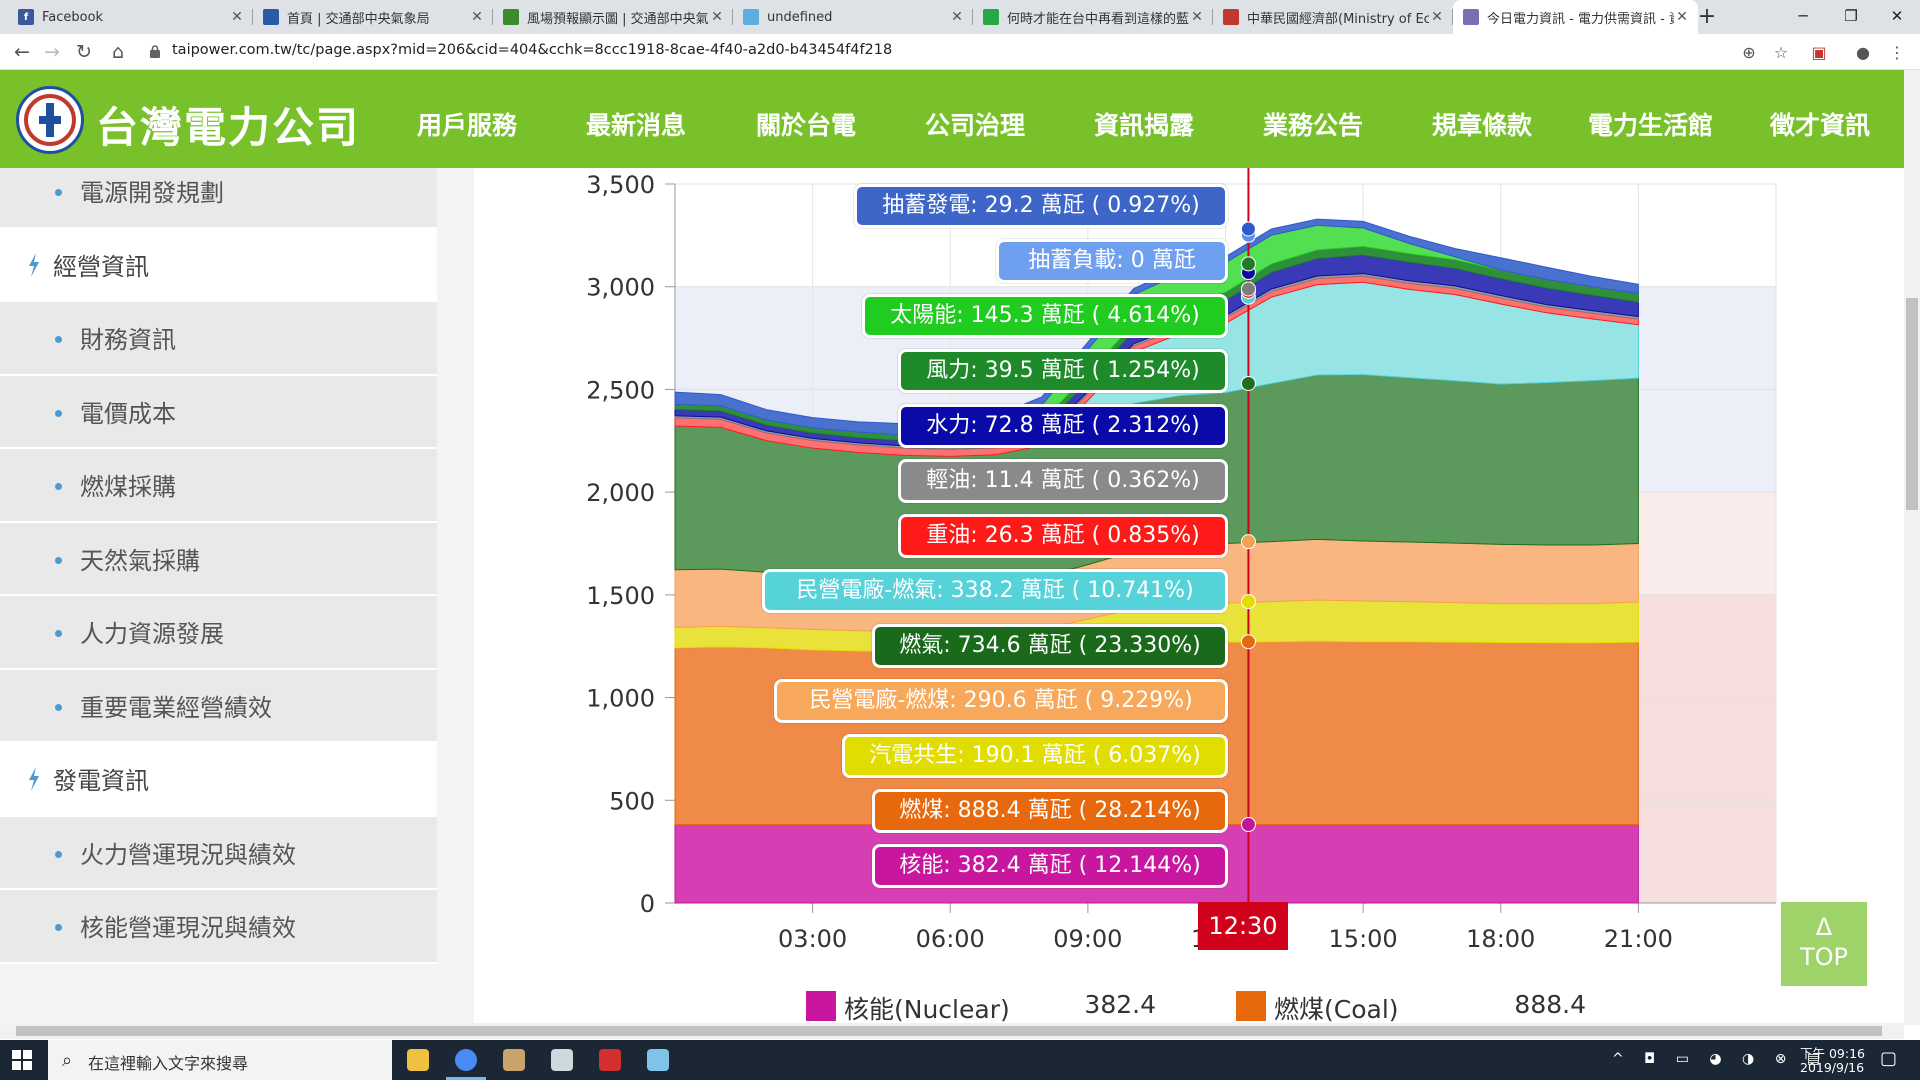  I want to click on y-tick-label: 0, so click(647, 904).